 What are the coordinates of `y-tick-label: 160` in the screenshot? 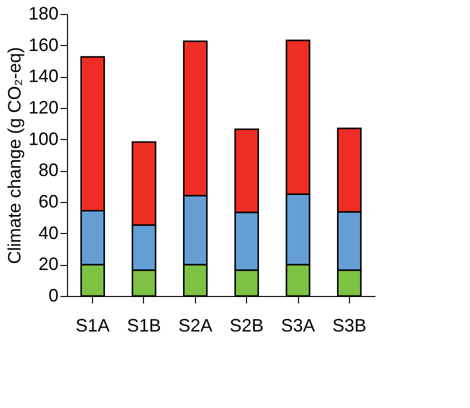 It's located at (43, 44).